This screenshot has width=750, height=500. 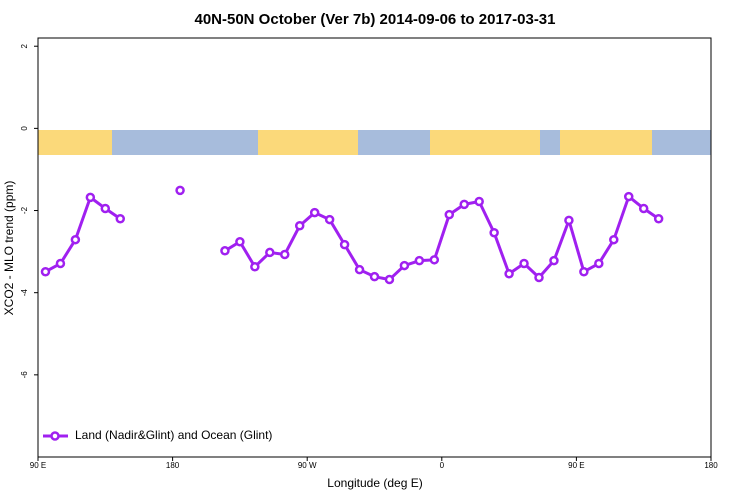 What do you see at coordinates (307, 465) in the screenshot?
I see `x-tick-label: 90 W` at bounding box center [307, 465].